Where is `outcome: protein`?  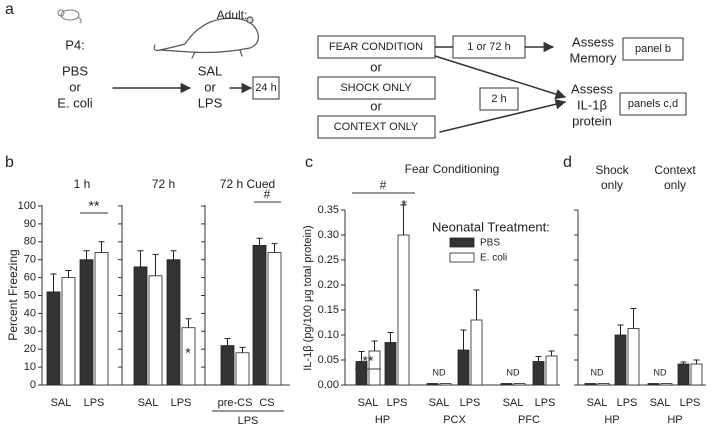 outcome: protein is located at coordinates (592, 120).